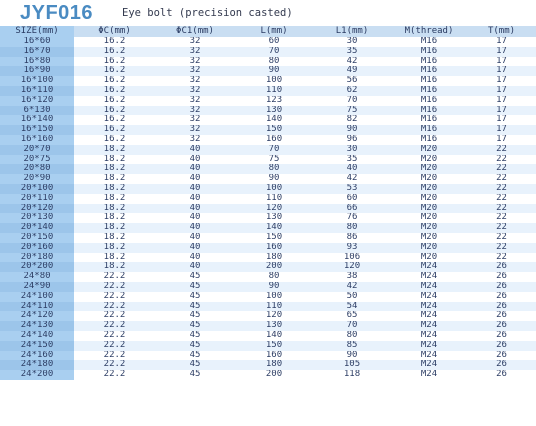 The height and width of the screenshot is (426, 536). What do you see at coordinates (37, 130) in the screenshot?
I see `cell-size: 16*150` at bounding box center [37, 130].